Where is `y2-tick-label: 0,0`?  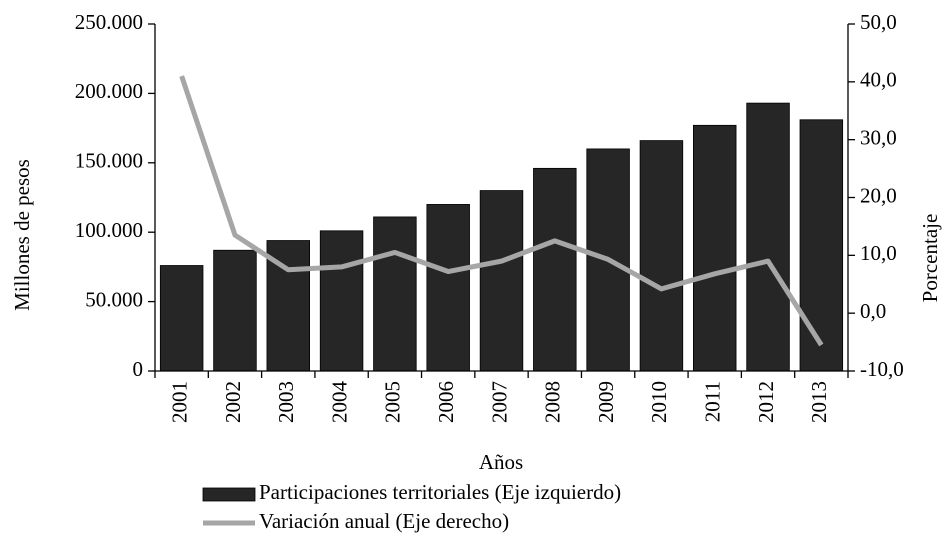 y2-tick-label: 0,0 is located at coordinates (873, 311).